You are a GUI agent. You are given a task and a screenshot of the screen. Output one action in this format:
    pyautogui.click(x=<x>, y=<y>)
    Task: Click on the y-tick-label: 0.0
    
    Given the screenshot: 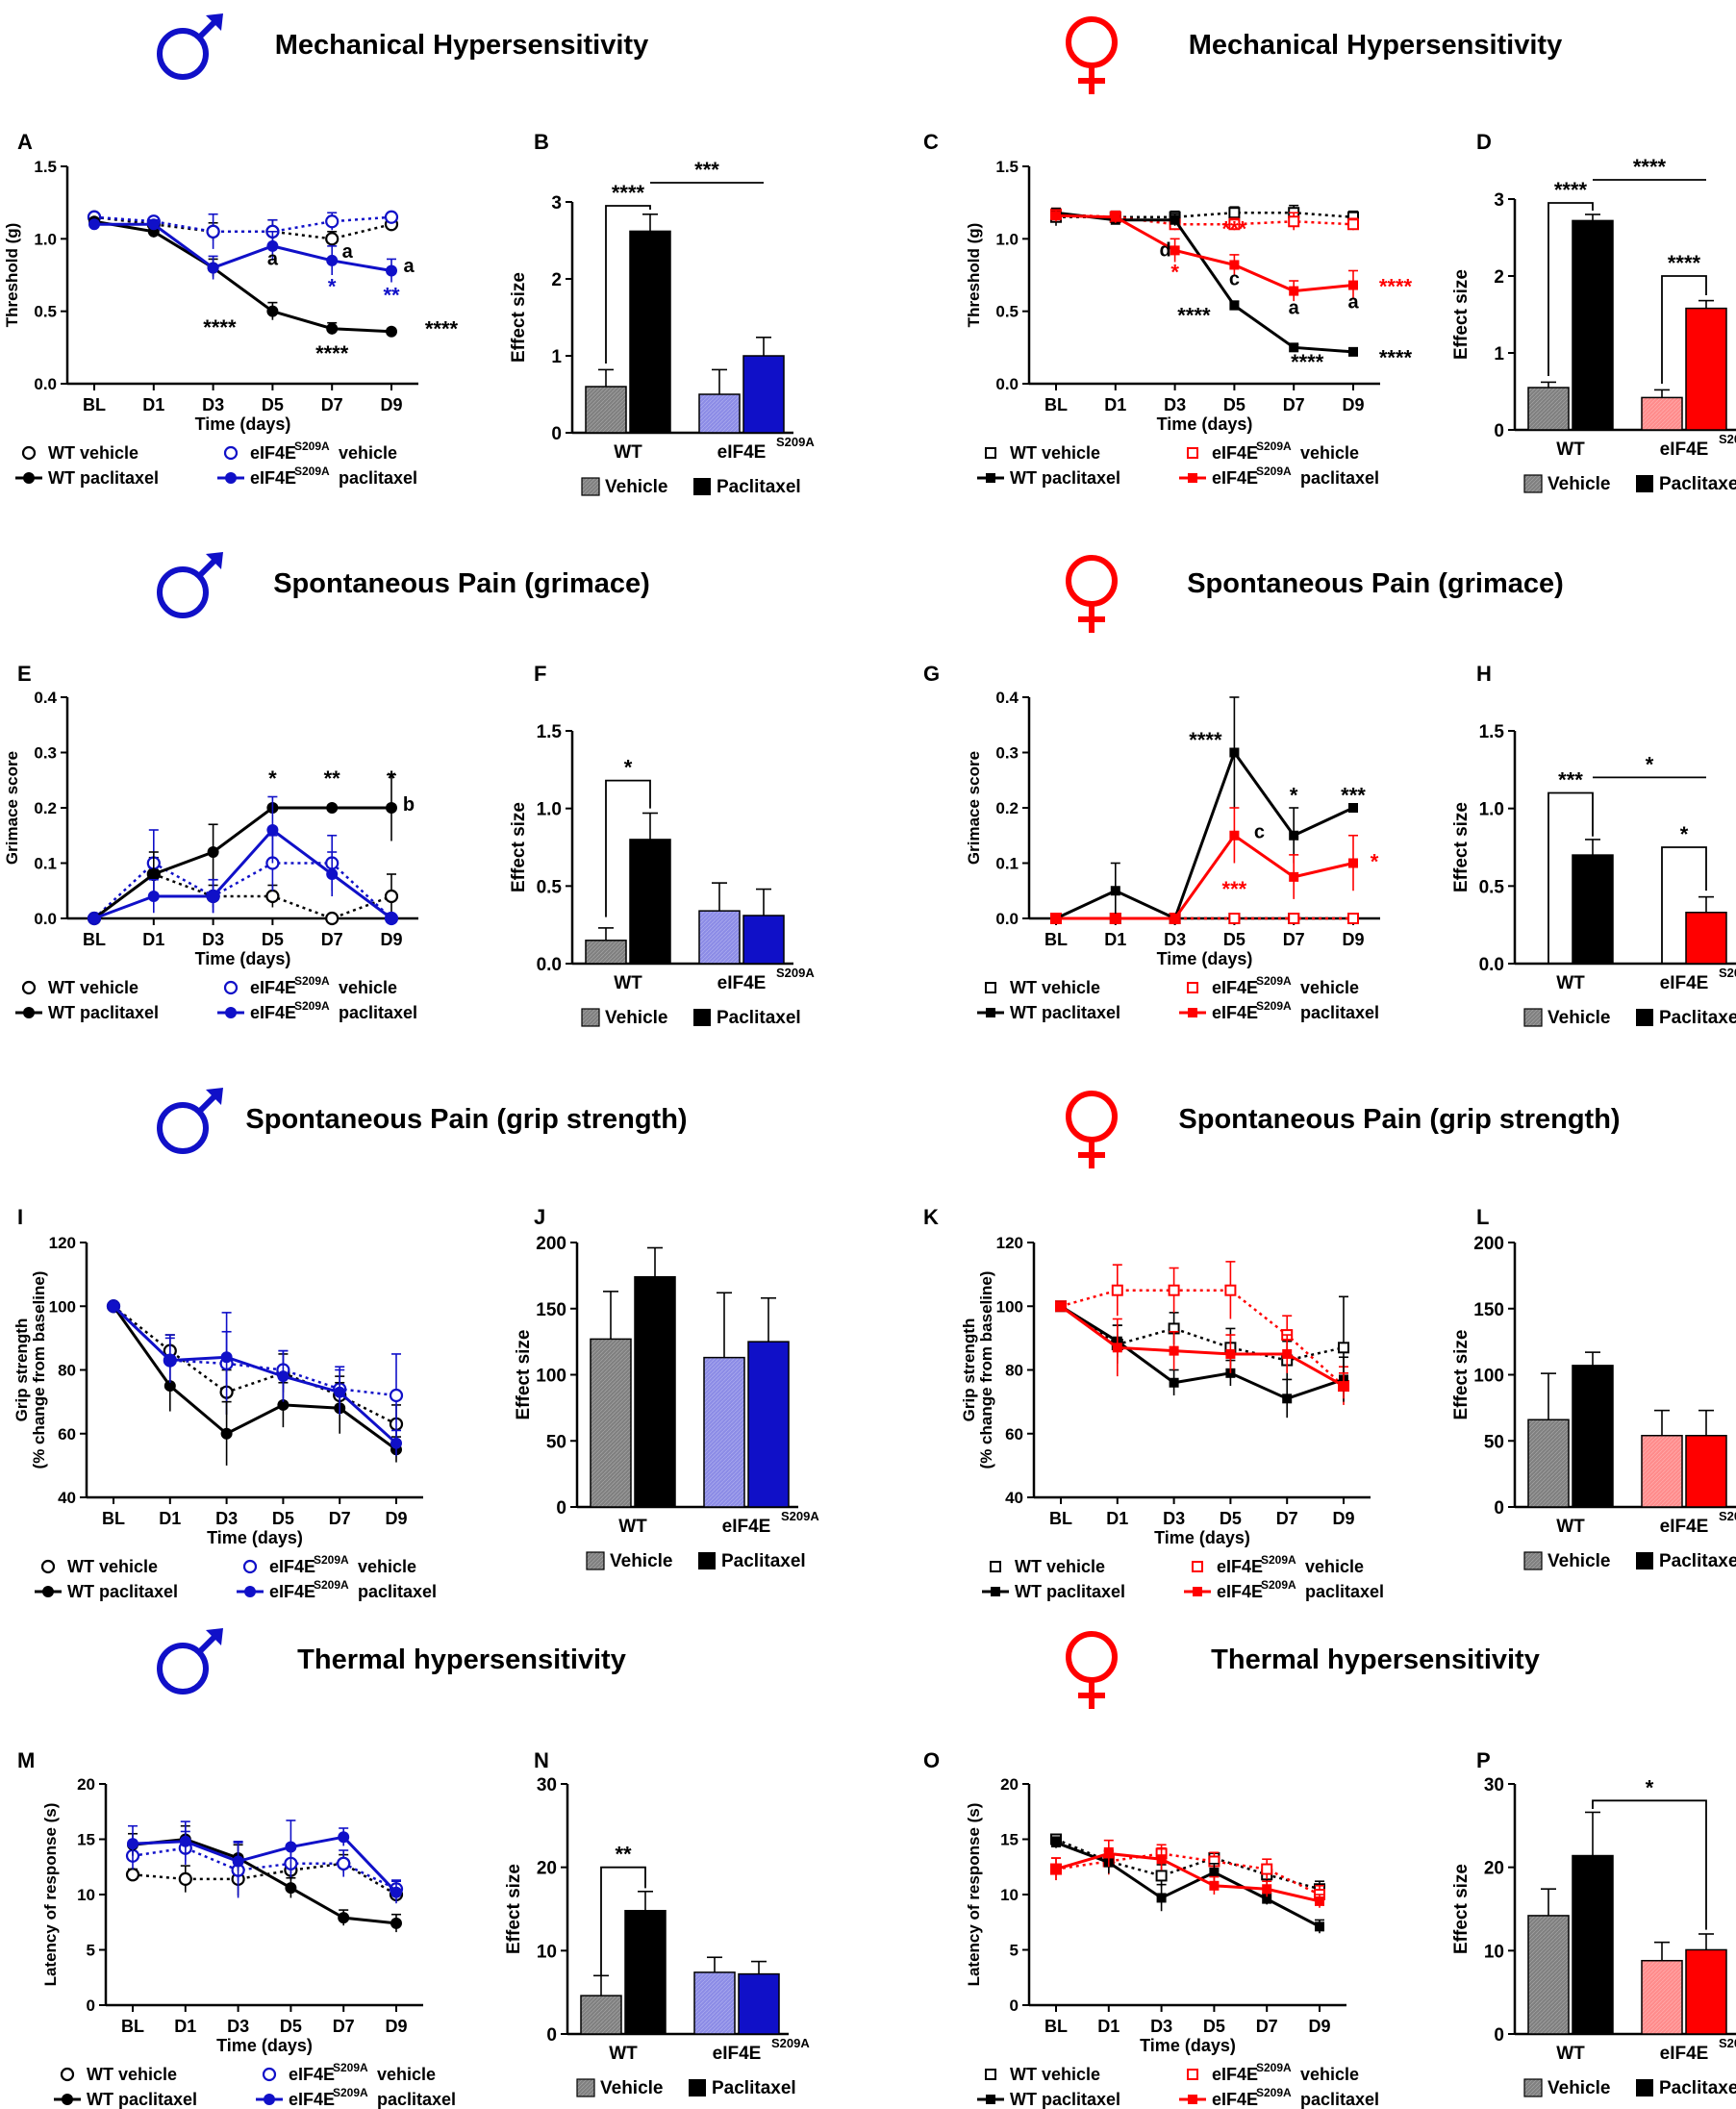 What is the action you would take?
    pyautogui.click(x=1491, y=965)
    